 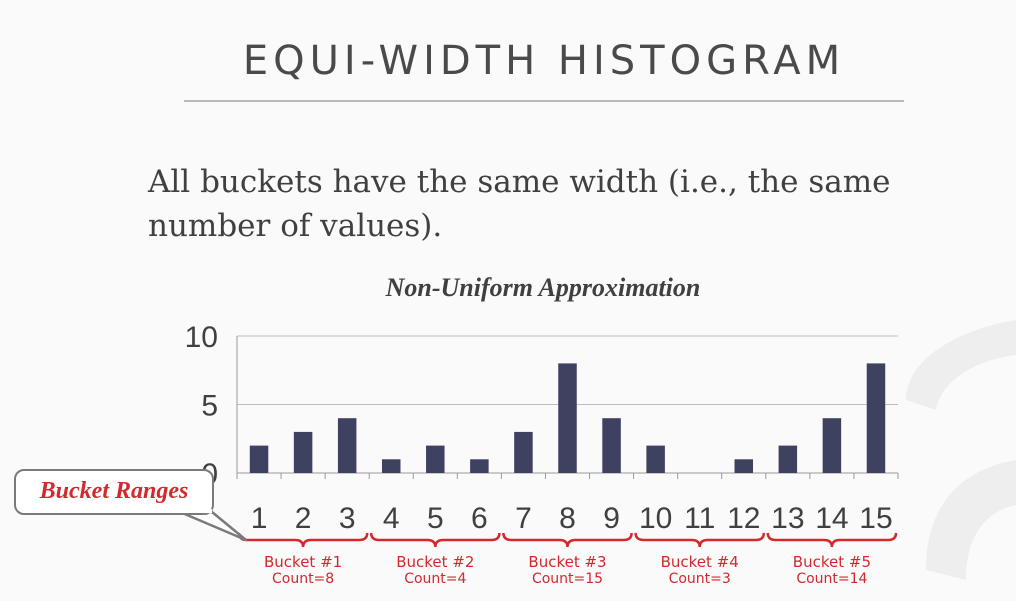 I want to click on bucket-name: Bucket #3, so click(x=567, y=562).